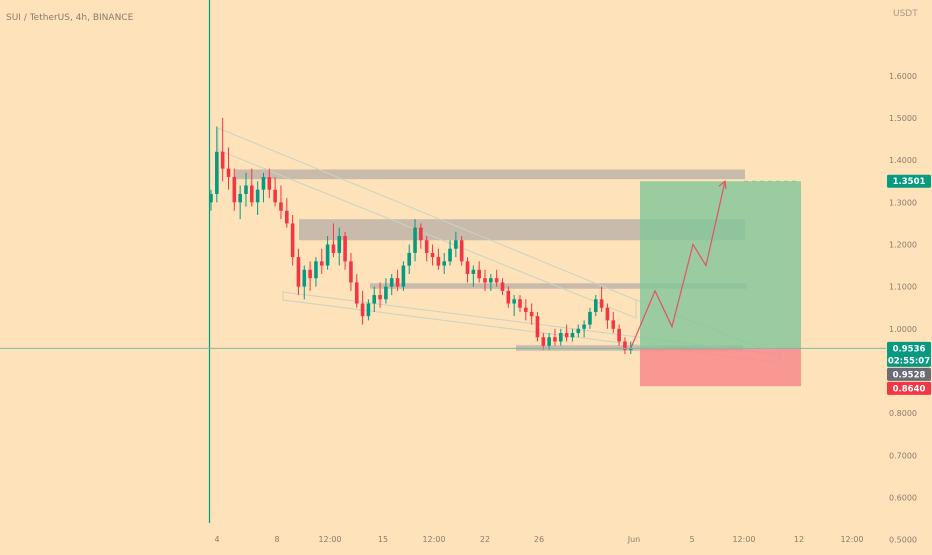 The width and height of the screenshot is (932, 555). I want to click on y-tick-label: 1.5000, so click(903, 118).